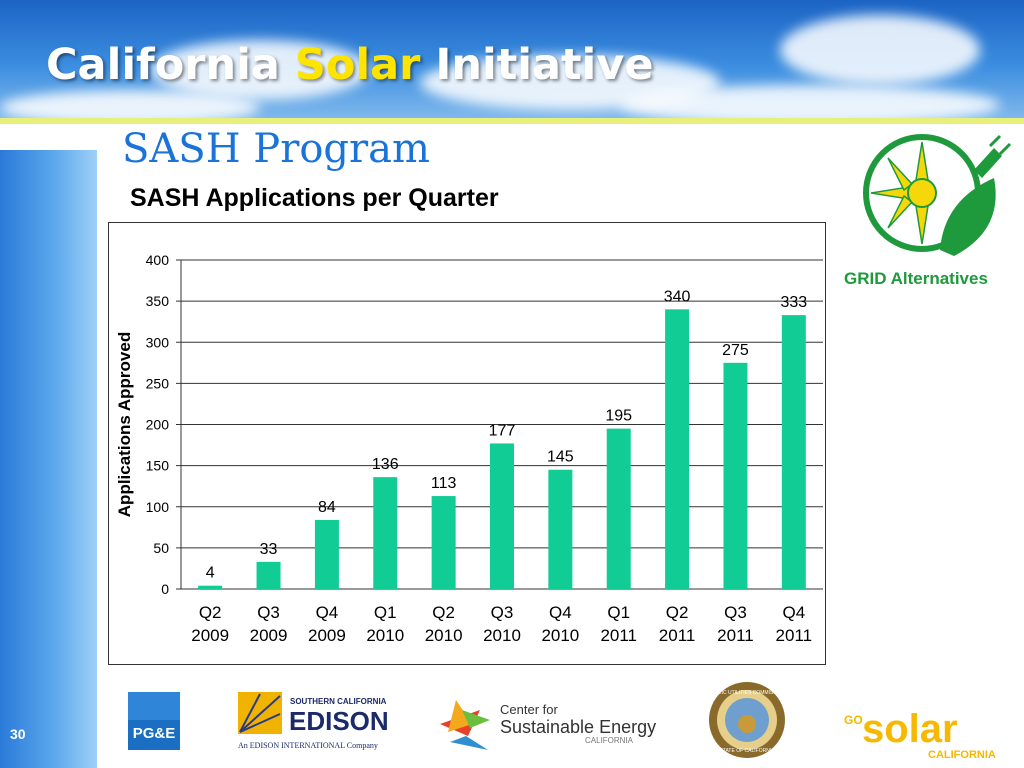 The image size is (1024, 768). Describe the element at coordinates (260, 713) in the screenshot. I see `sunburst-icon` at that location.